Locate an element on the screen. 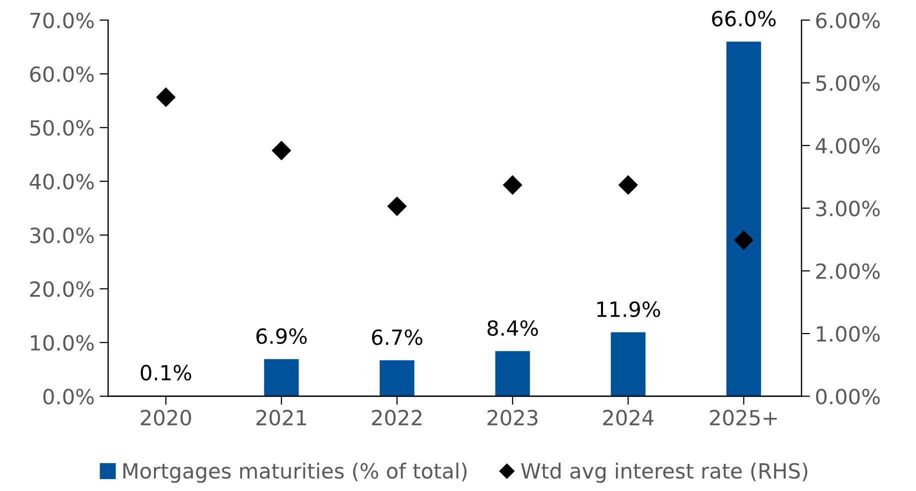  y2-tick-label: 1.00% is located at coordinates (848, 334).